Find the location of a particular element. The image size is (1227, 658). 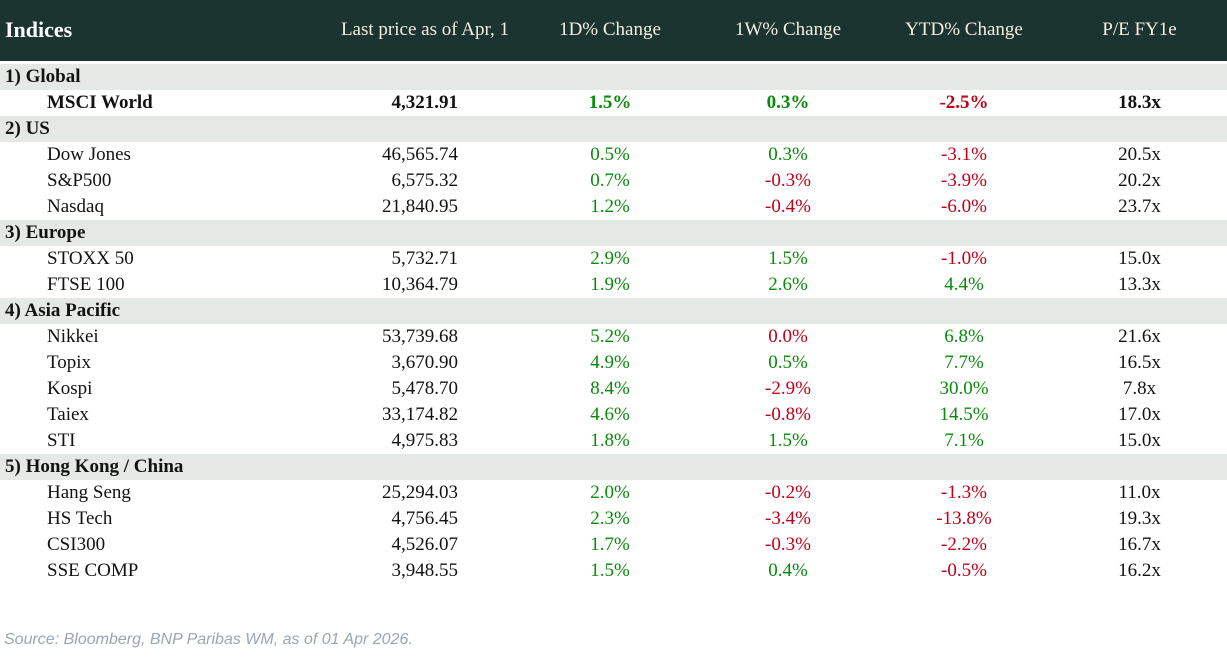

index-name-cell: HS Tech is located at coordinates (80, 518).